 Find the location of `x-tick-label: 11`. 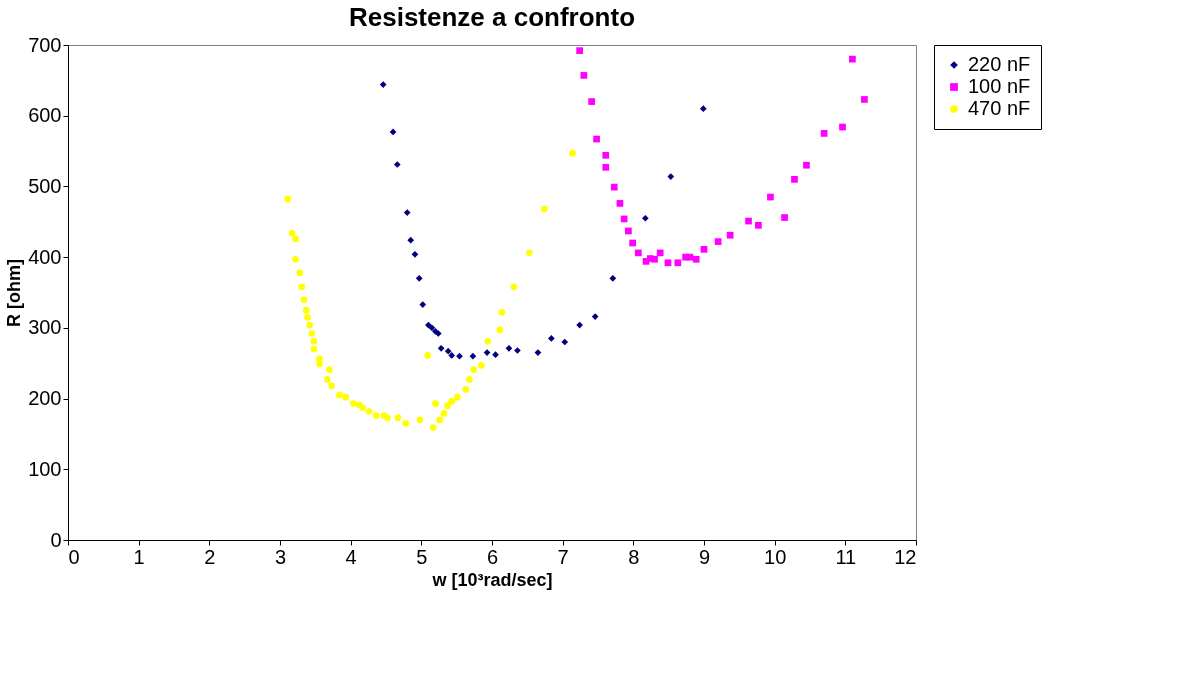

x-tick-label: 11 is located at coordinates (846, 556).